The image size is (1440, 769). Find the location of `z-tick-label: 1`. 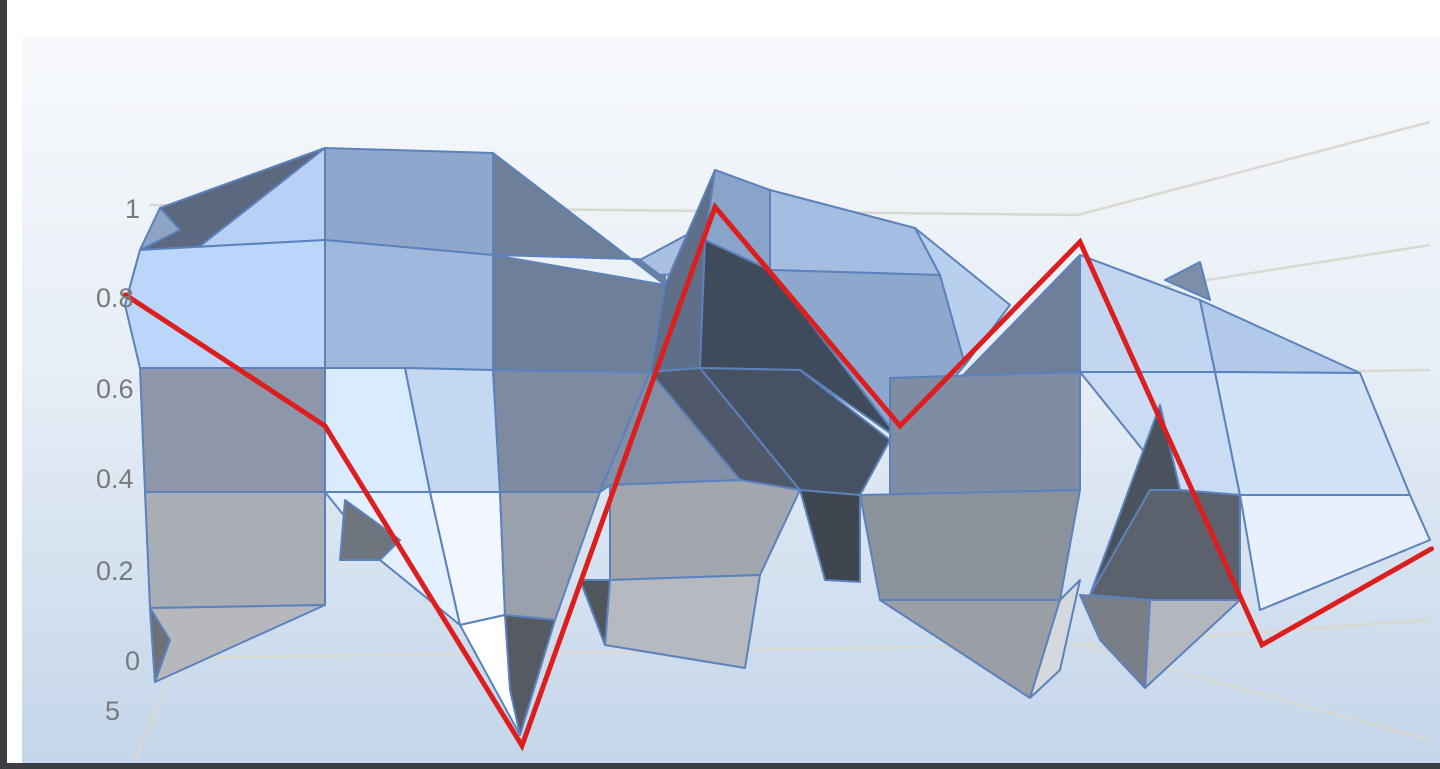

z-tick-label: 1 is located at coordinates (132, 209).